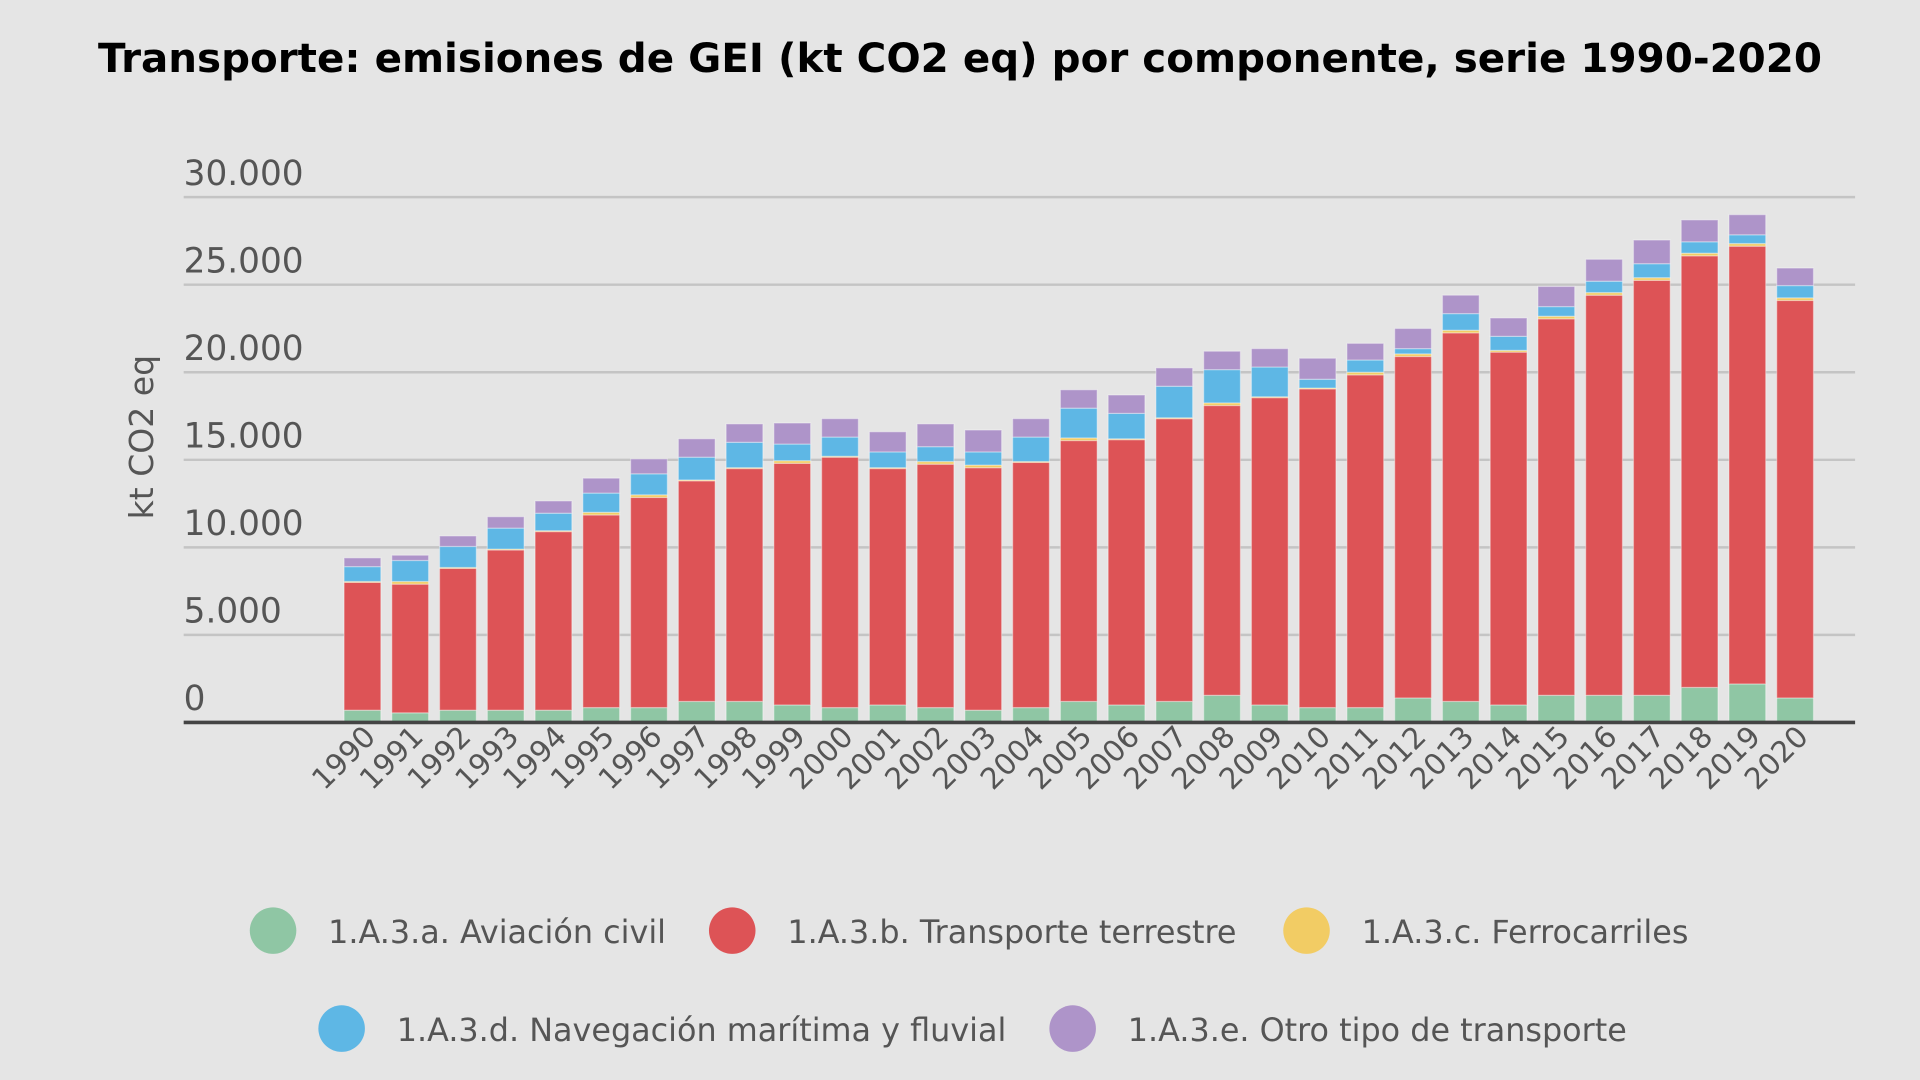 The height and width of the screenshot is (1080, 1920). What do you see at coordinates (1556, 504) in the screenshot?
I see `bar-stack-2015` at bounding box center [1556, 504].